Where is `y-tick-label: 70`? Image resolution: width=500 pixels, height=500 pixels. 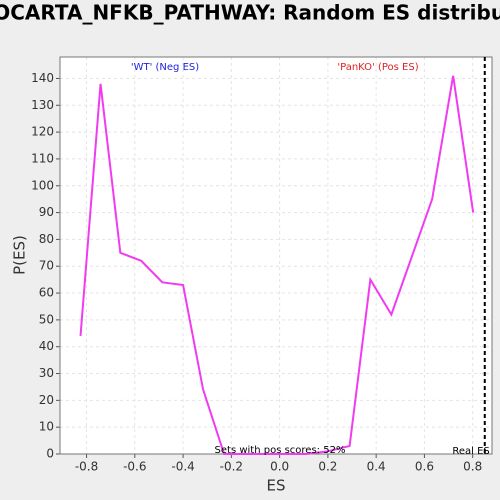 y-tick-label: 70 is located at coordinates (46, 266).